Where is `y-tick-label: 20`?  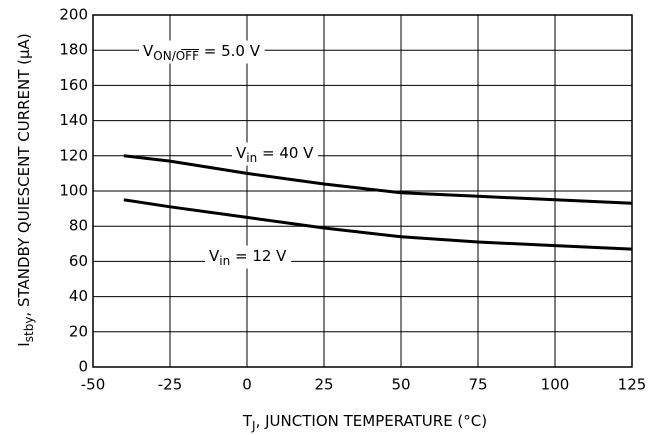
y-tick-label: 20 is located at coordinates (78, 331).